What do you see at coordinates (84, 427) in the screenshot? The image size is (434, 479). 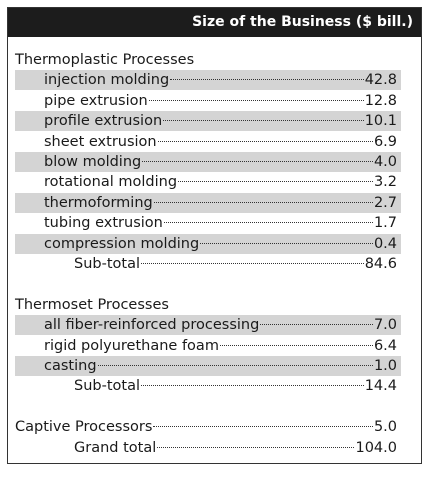 I see `row-label: Captive Processors` at bounding box center [84, 427].